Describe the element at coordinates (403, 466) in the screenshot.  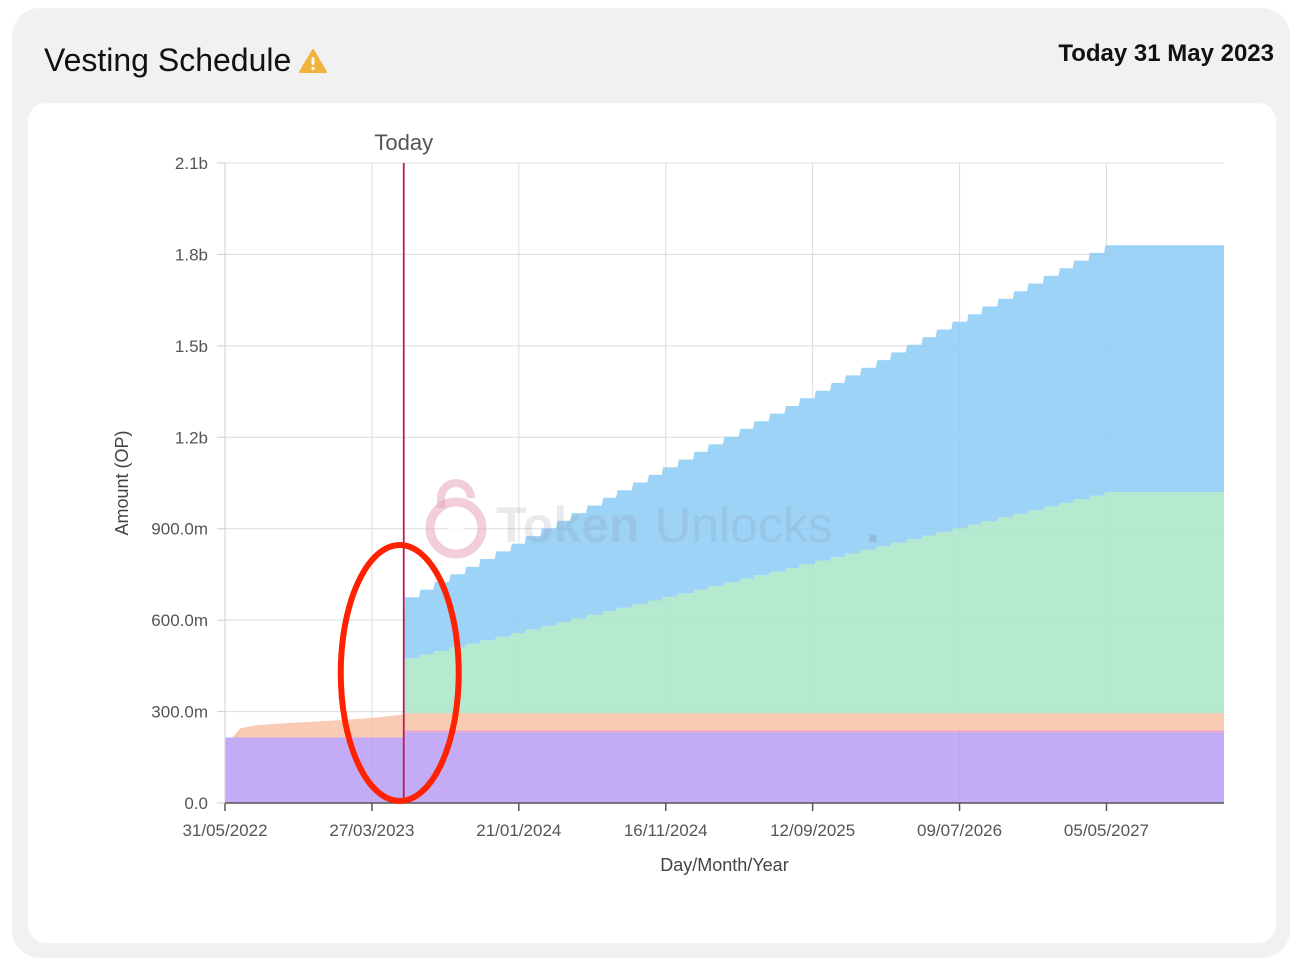
I see `today-marker: Today` at that location.